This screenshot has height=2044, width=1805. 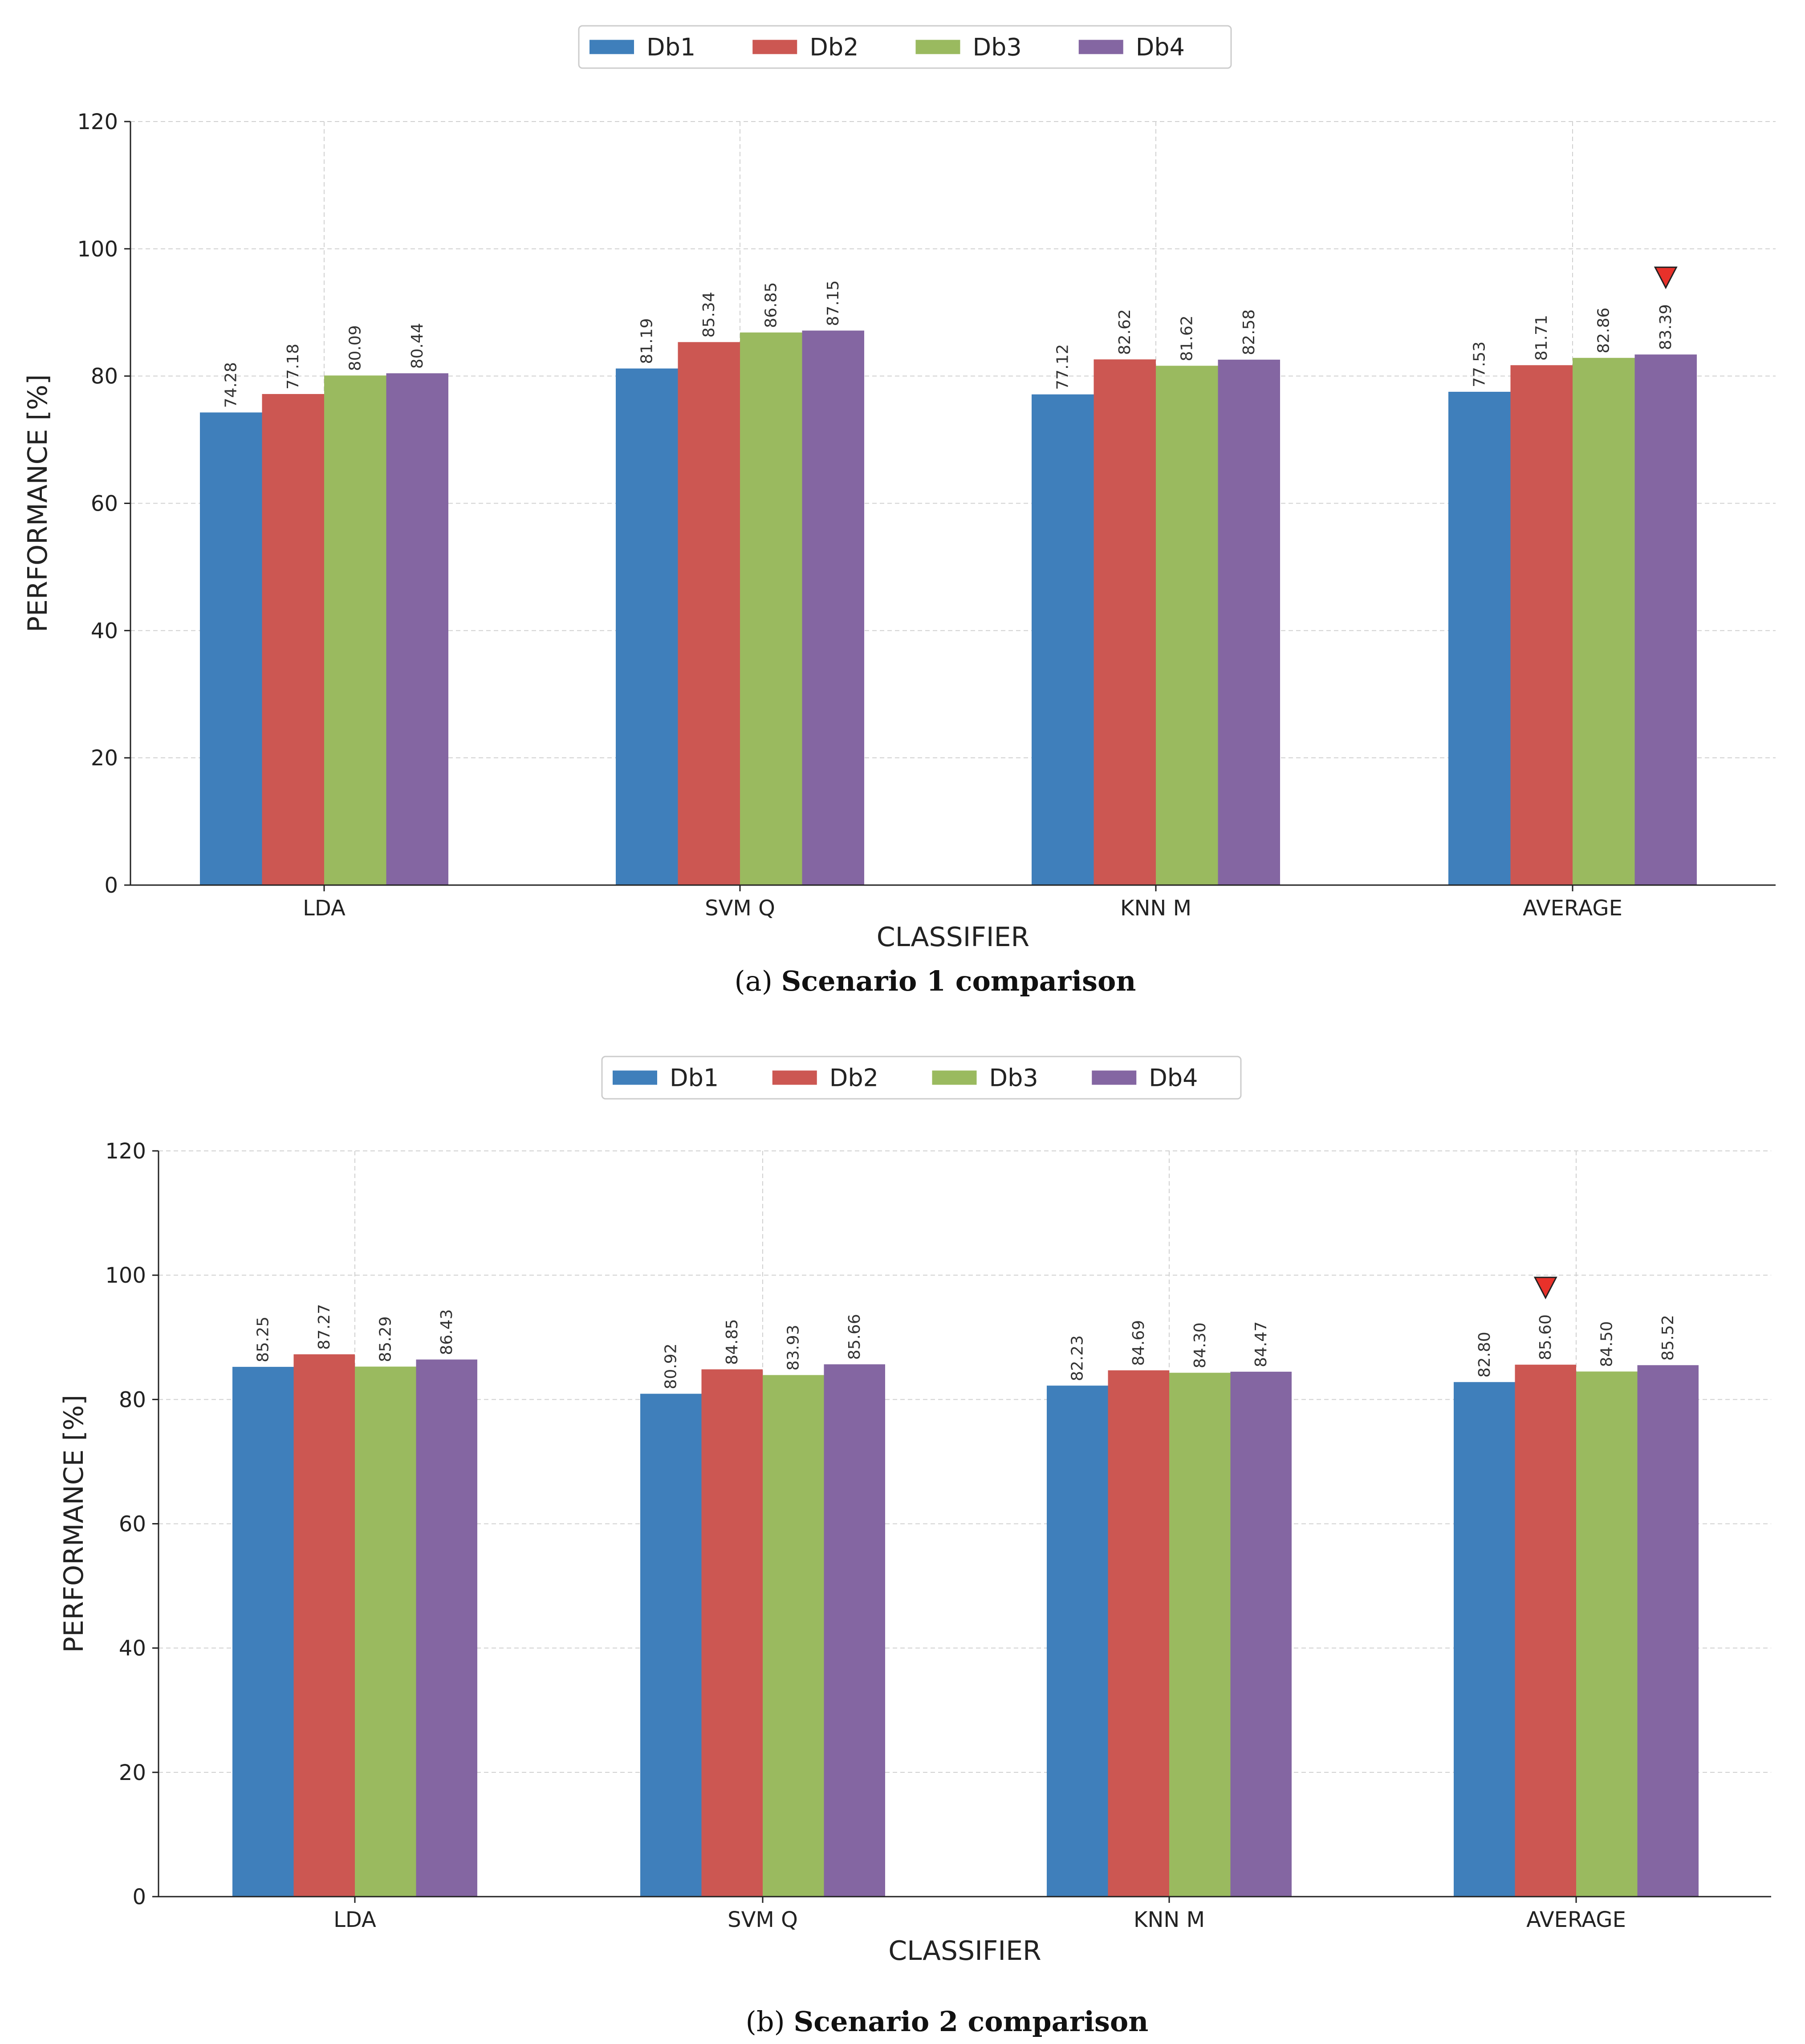 What do you see at coordinates (970, 2022) in the screenshot?
I see `caption-text: Scenario 2 comparison` at bounding box center [970, 2022].